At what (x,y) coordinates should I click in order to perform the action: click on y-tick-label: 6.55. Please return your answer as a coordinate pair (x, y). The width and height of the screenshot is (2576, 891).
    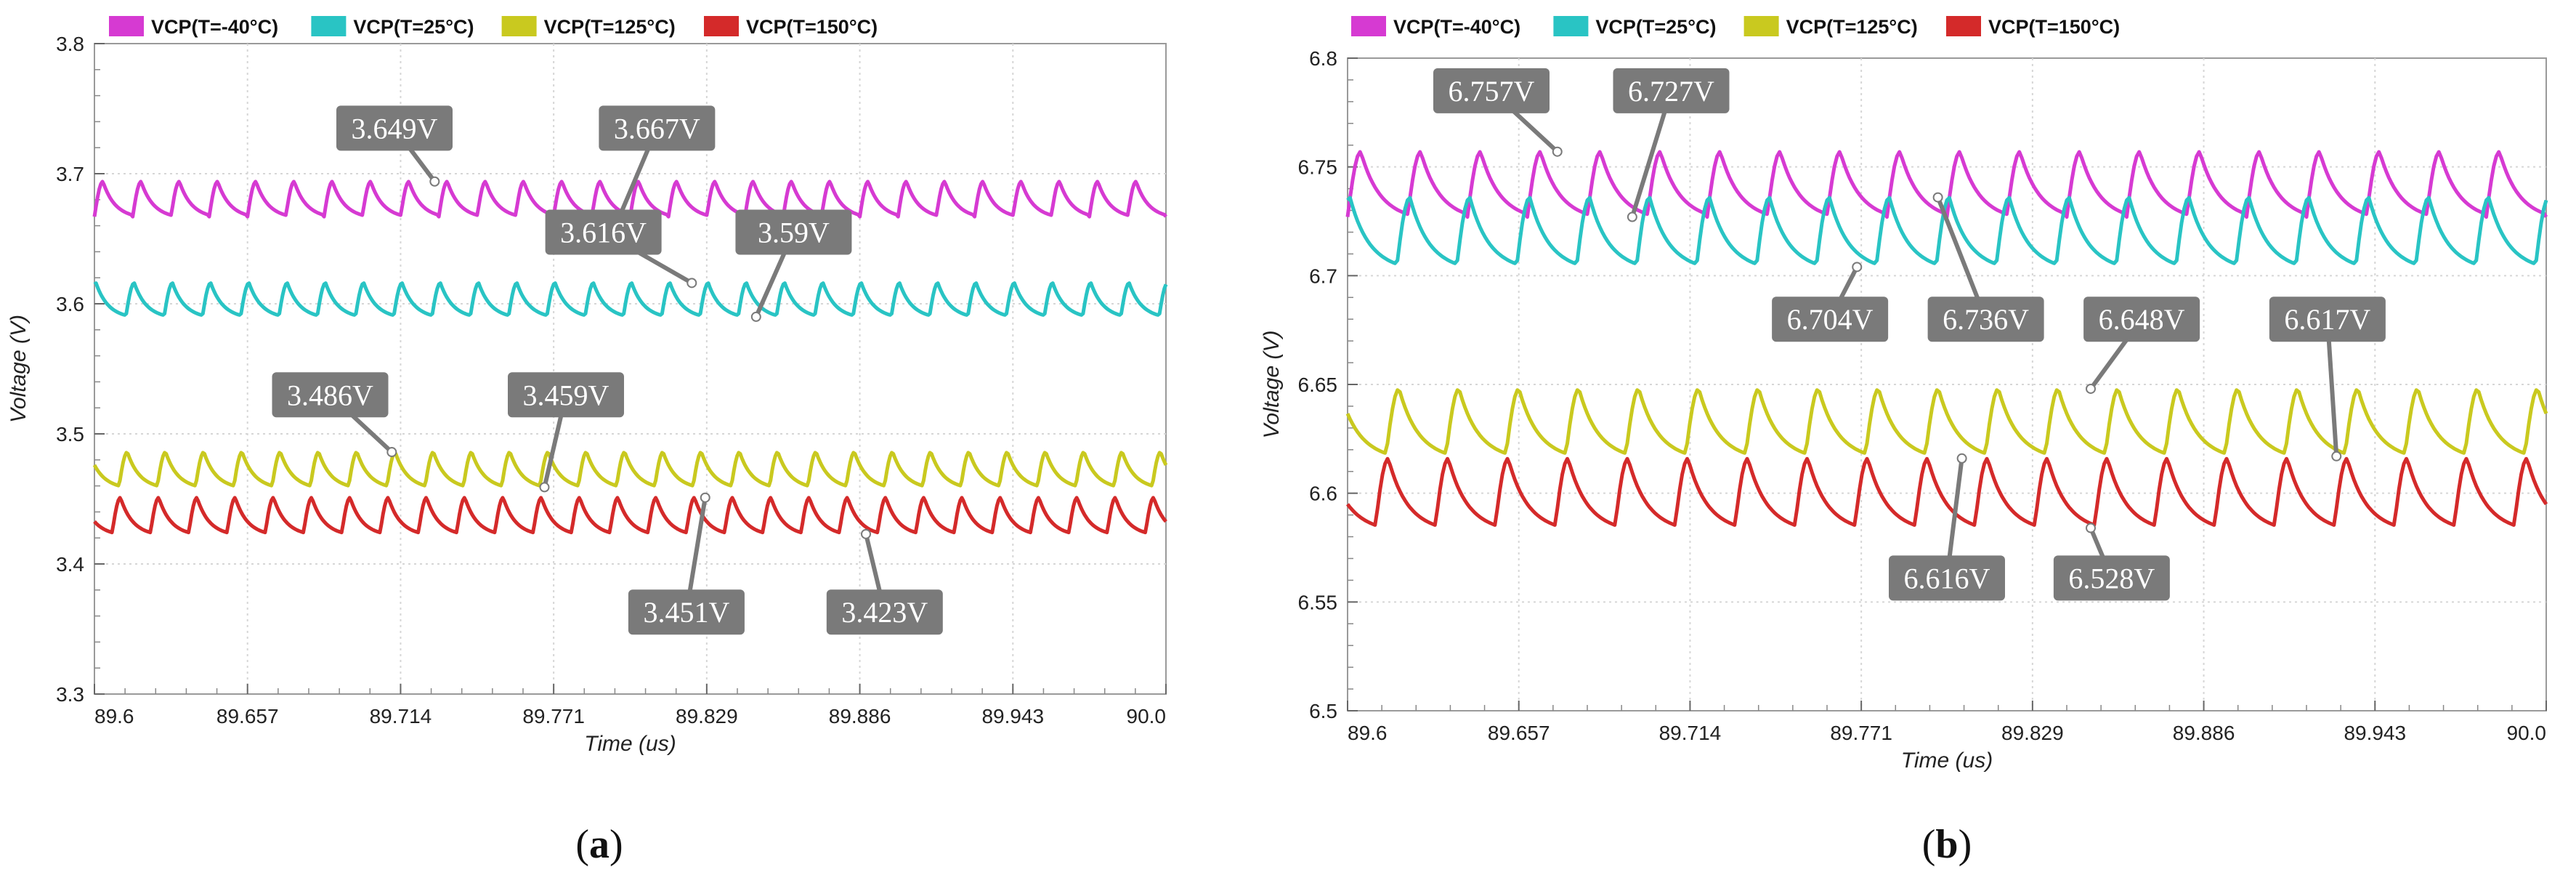
    Looking at the image, I should click on (1318, 602).